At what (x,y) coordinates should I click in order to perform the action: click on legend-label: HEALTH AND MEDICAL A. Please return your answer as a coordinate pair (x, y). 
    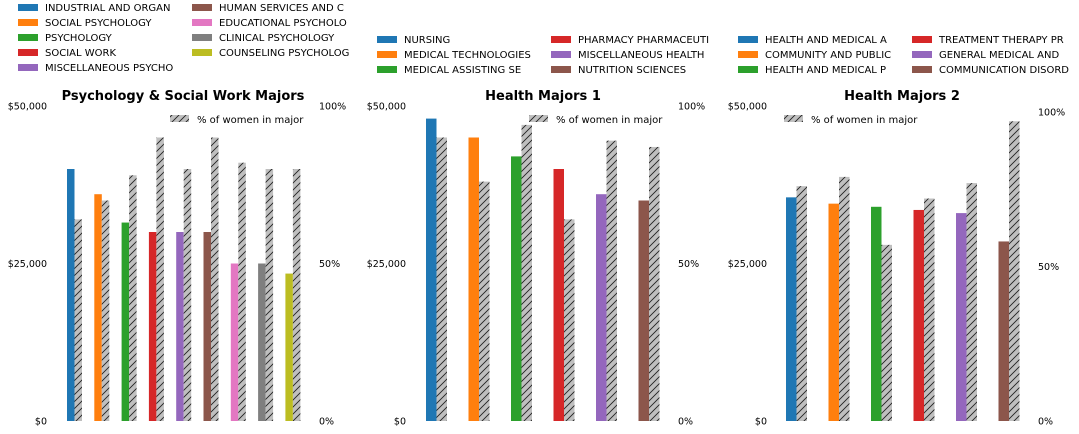
    Looking at the image, I should click on (826, 40).